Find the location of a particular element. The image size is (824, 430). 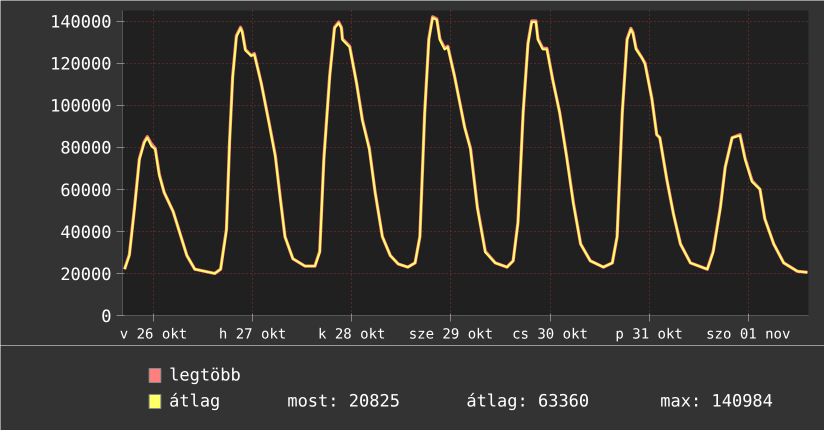

text: átlag: 63360 is located at coordinates (528, 402).